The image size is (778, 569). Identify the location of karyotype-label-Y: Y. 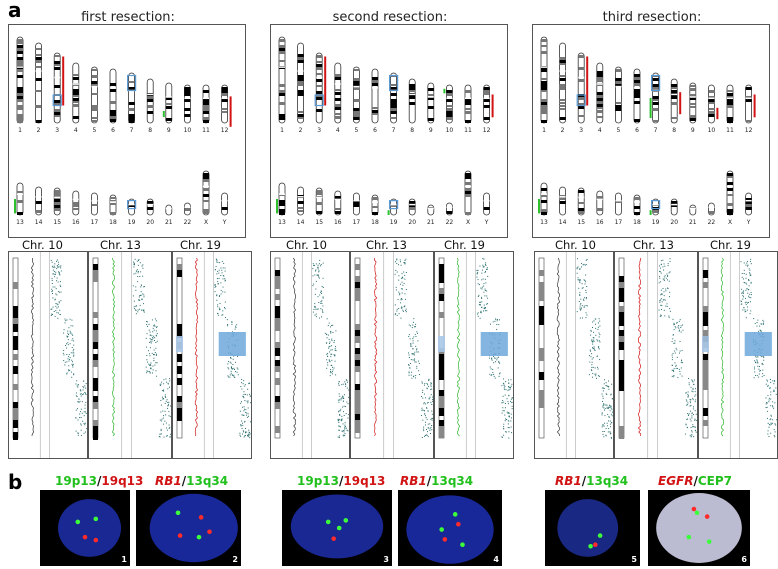
(224, 222).